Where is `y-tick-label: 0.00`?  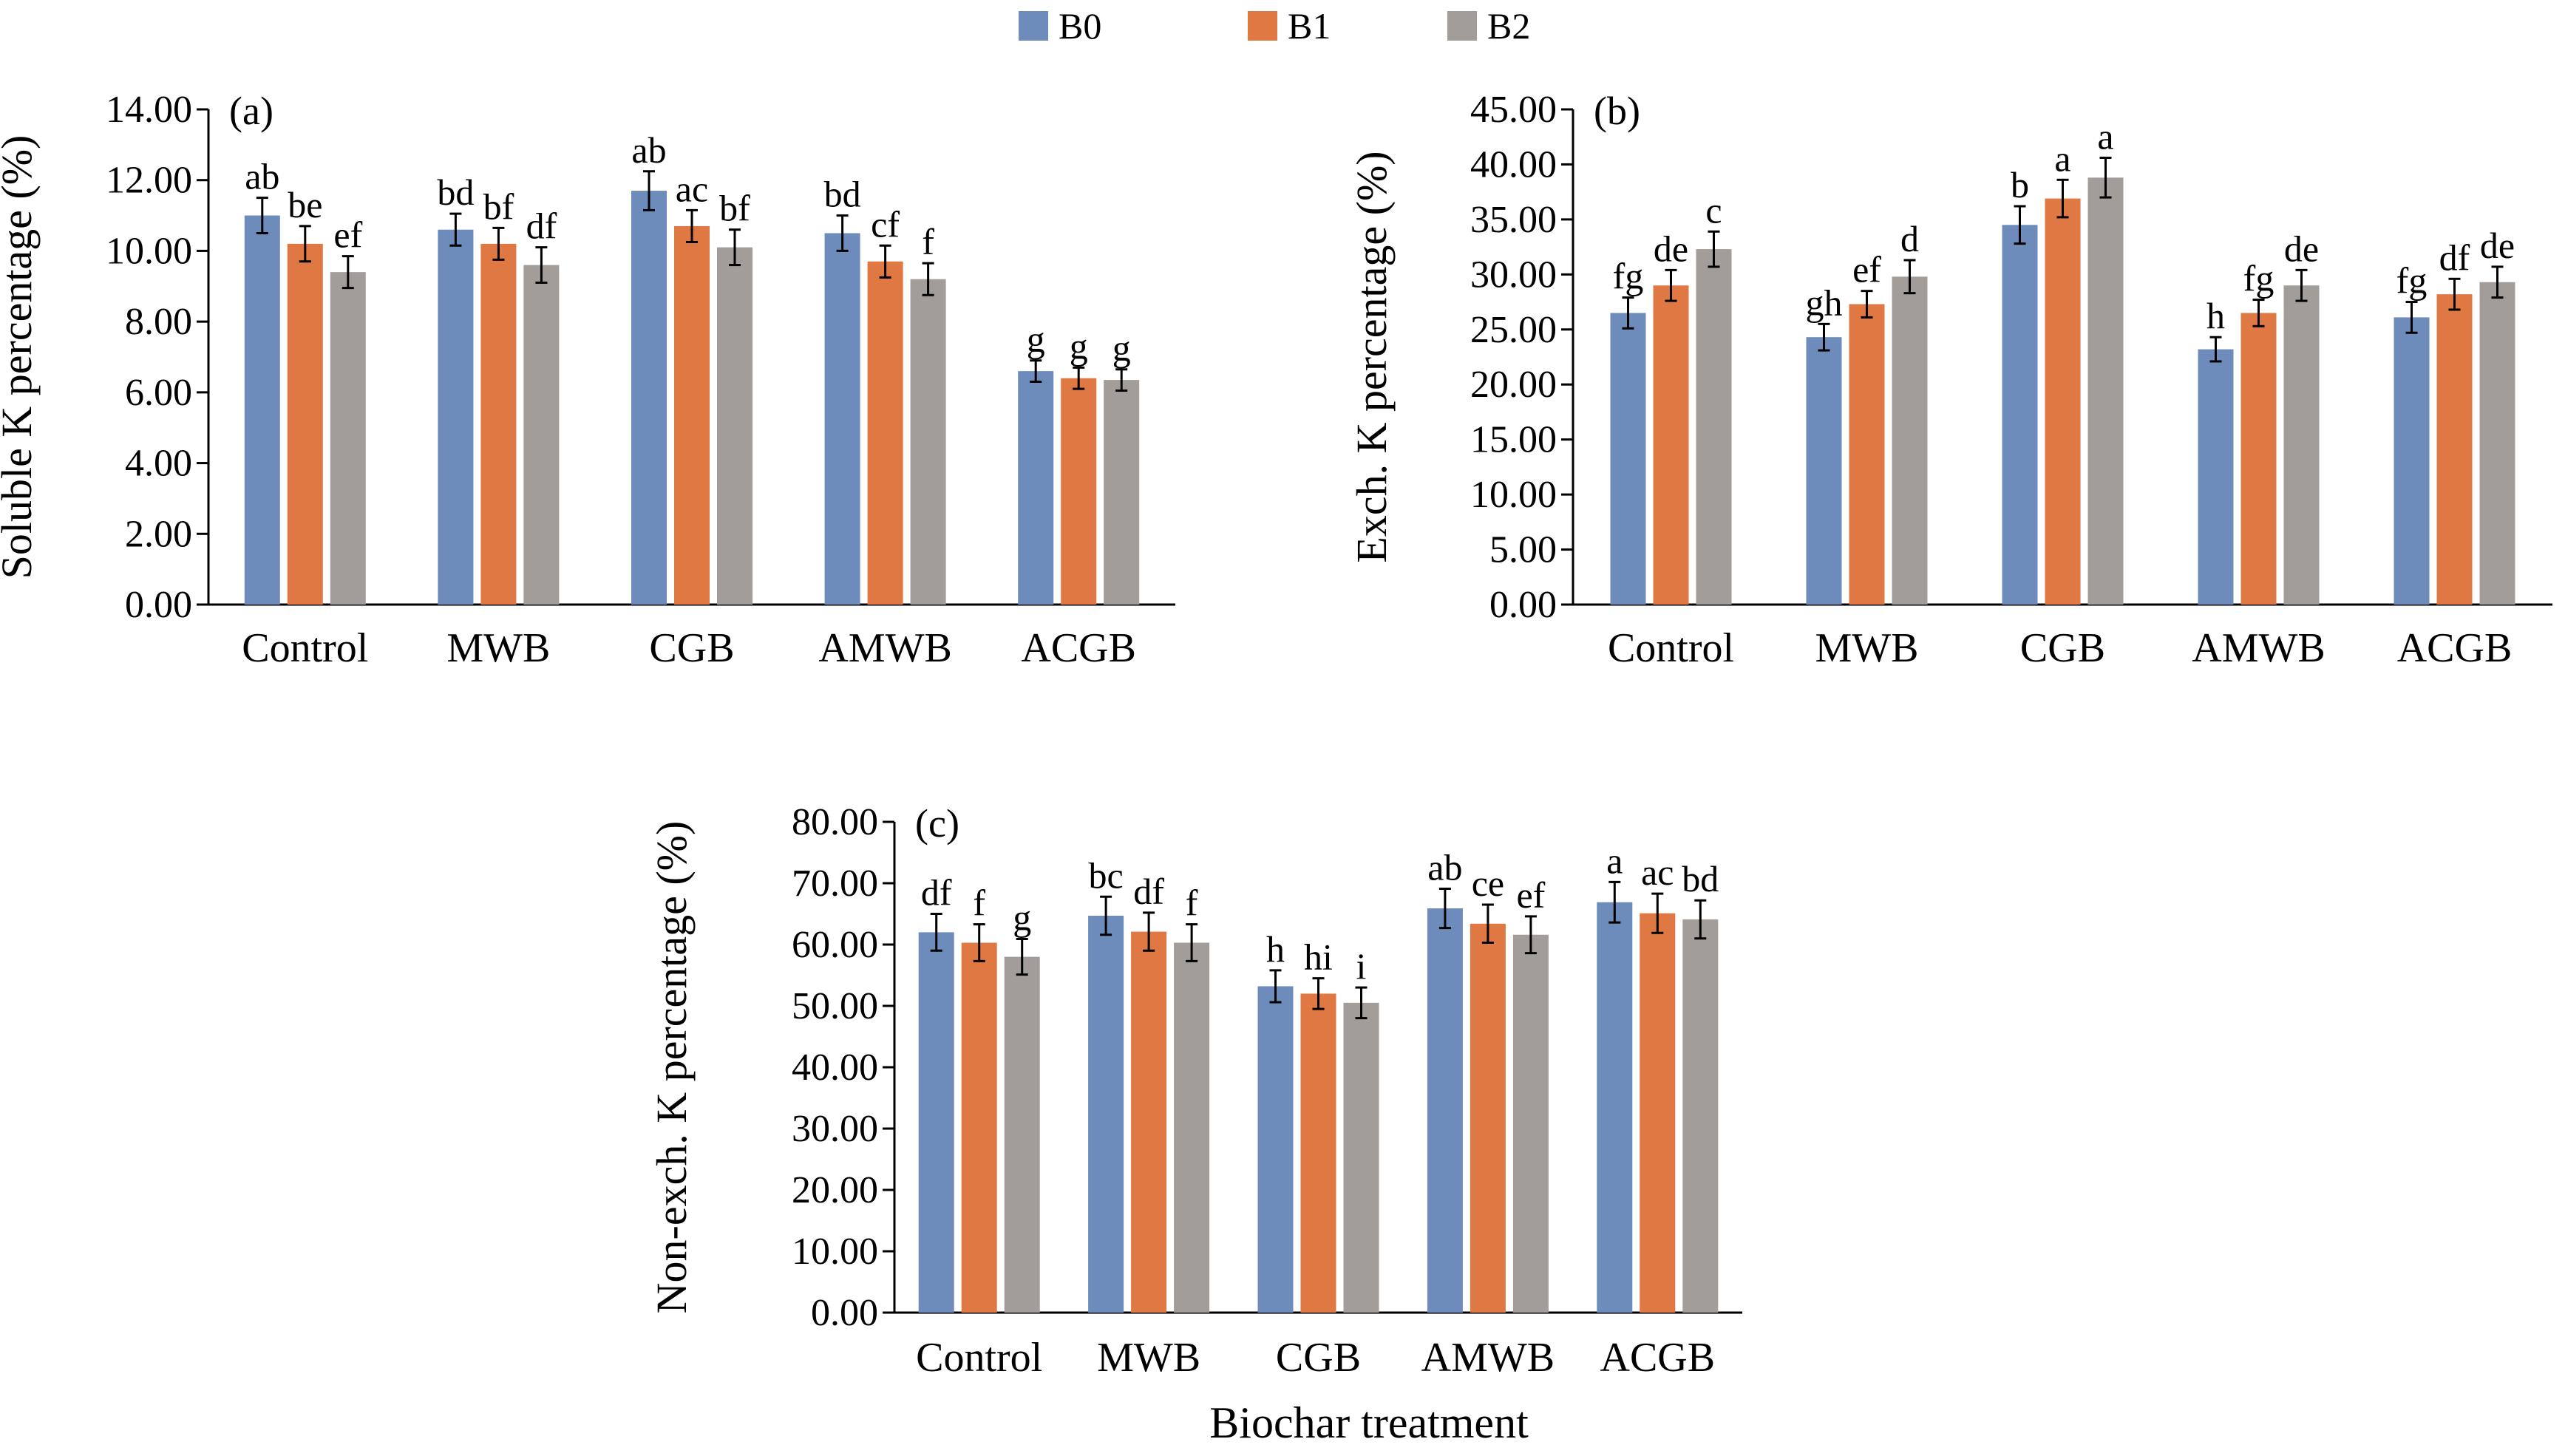
y-tick-label: 0.00 is located at coordinates (158, 605).